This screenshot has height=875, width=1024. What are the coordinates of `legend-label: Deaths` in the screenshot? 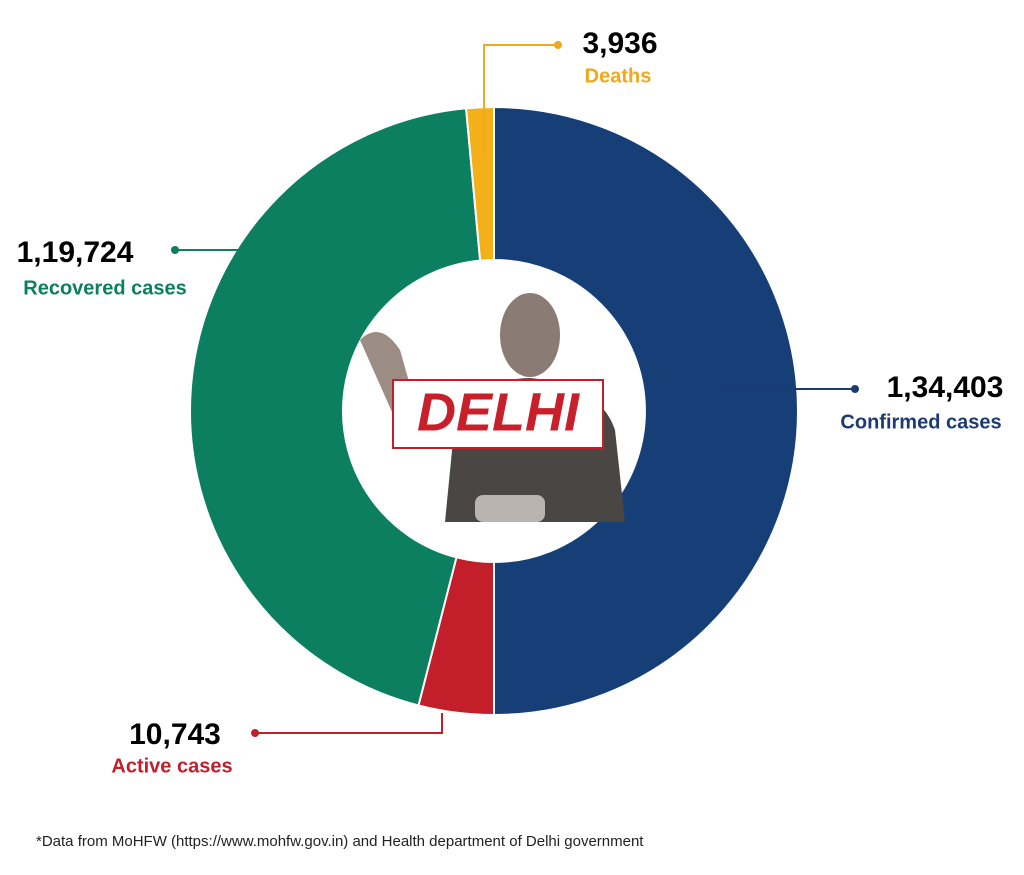 It's located at (618, 76).